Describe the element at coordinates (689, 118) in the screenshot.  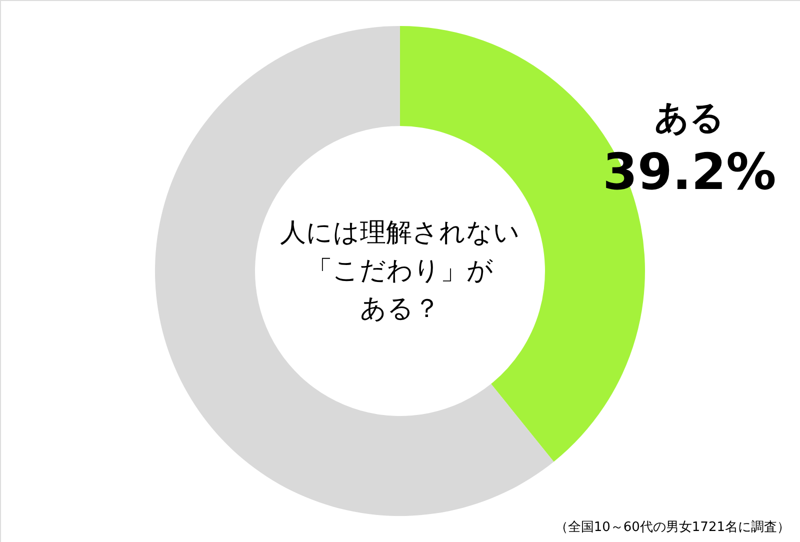
I see `slice-label: ある` at that location.